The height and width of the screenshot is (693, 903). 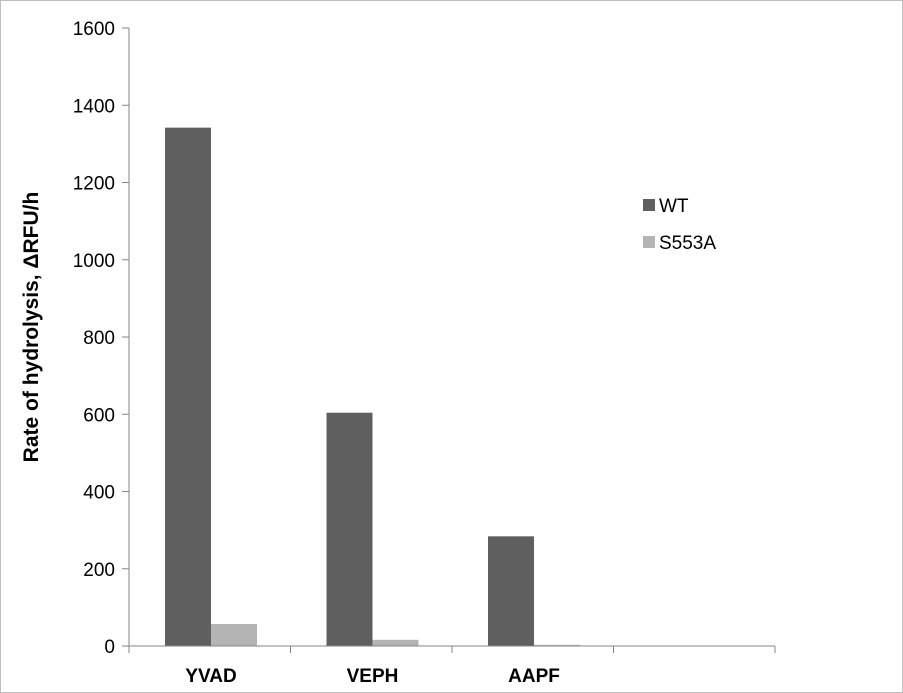 I want to click on bar-wt-veph, so click(x=349, y=529).